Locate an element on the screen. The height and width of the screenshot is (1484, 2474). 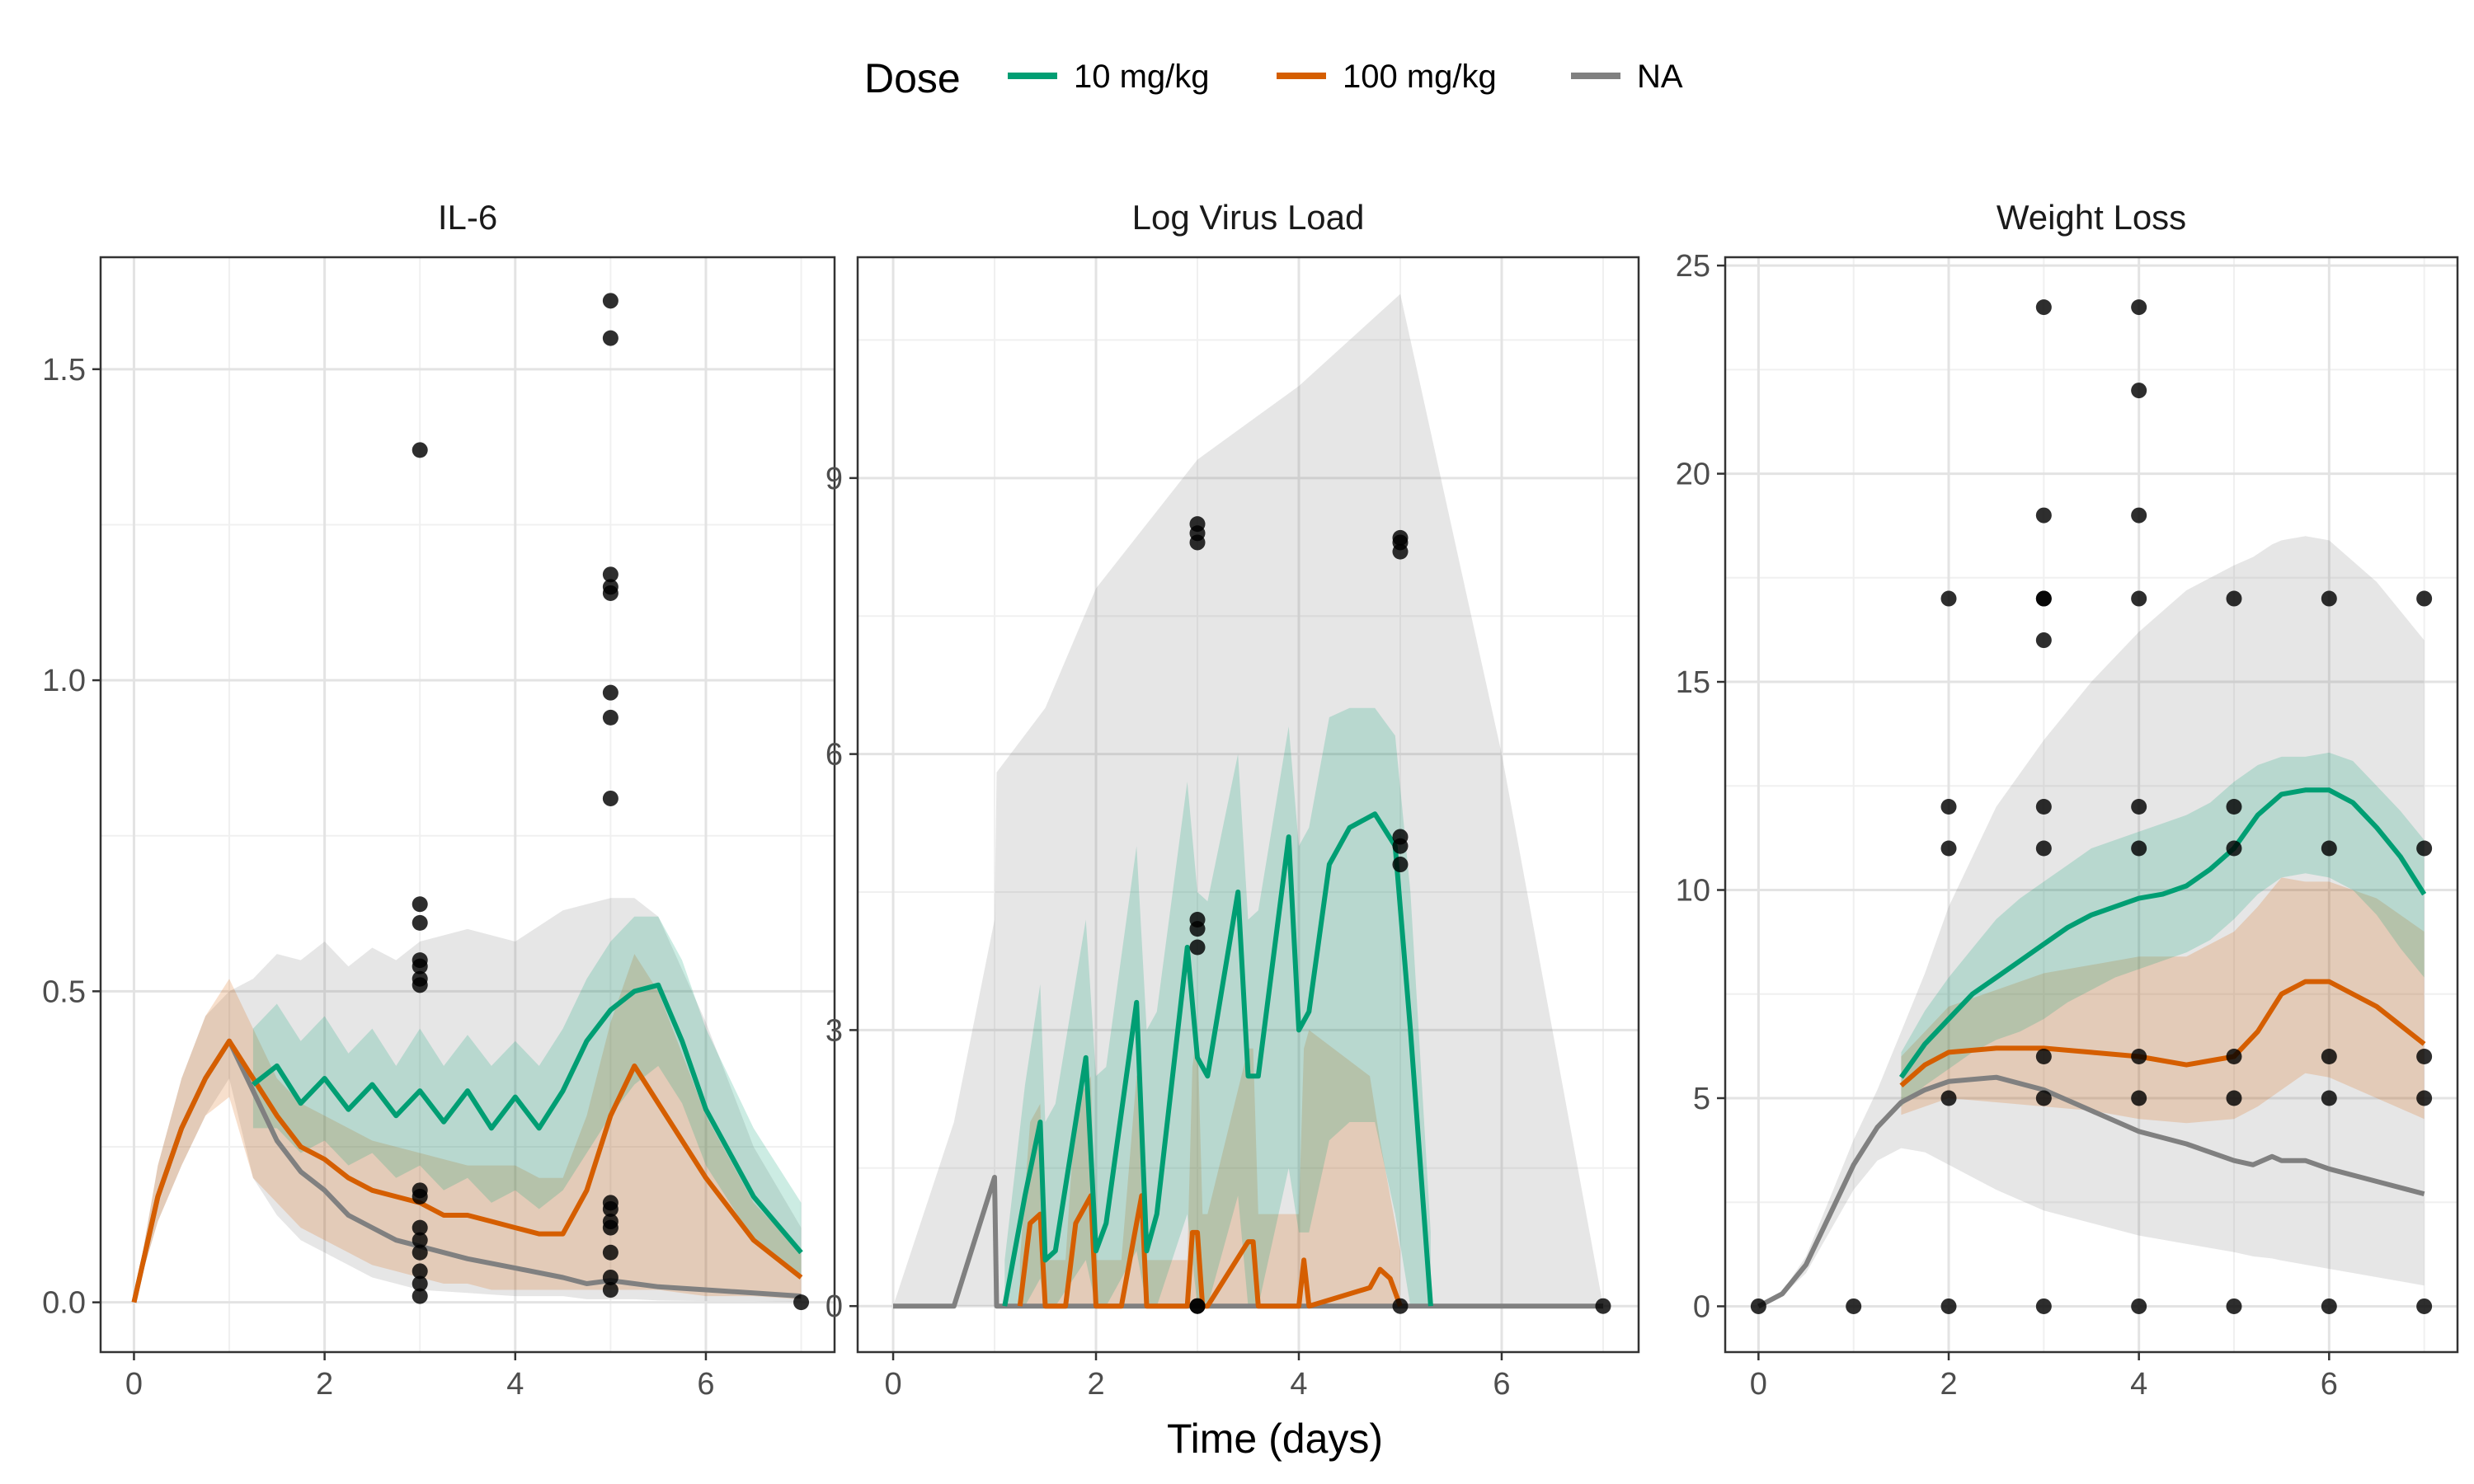
ribbon-na is located at coordinates (2091, 922).